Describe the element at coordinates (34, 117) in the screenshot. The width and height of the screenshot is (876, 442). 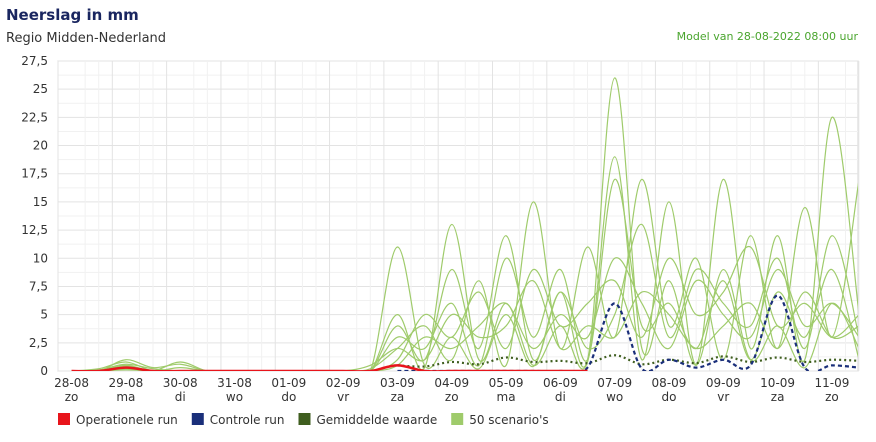
I see `y-tick-label: 22,5` at that location.